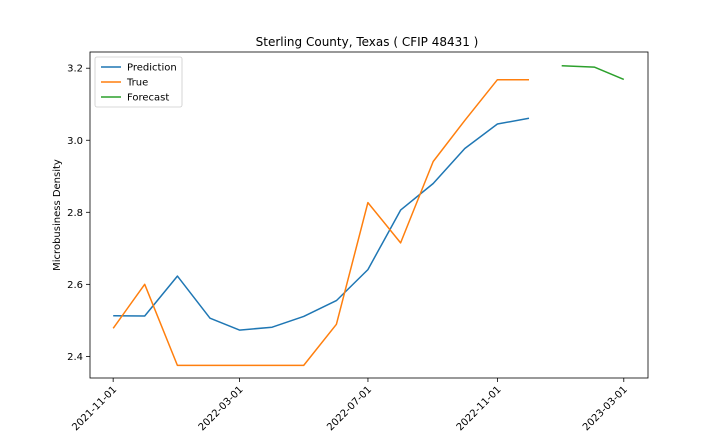 Image resolution: width=720 pixels, height=432 pixels. I want to click on y-tick-label: 2.6, so click(75, 285).